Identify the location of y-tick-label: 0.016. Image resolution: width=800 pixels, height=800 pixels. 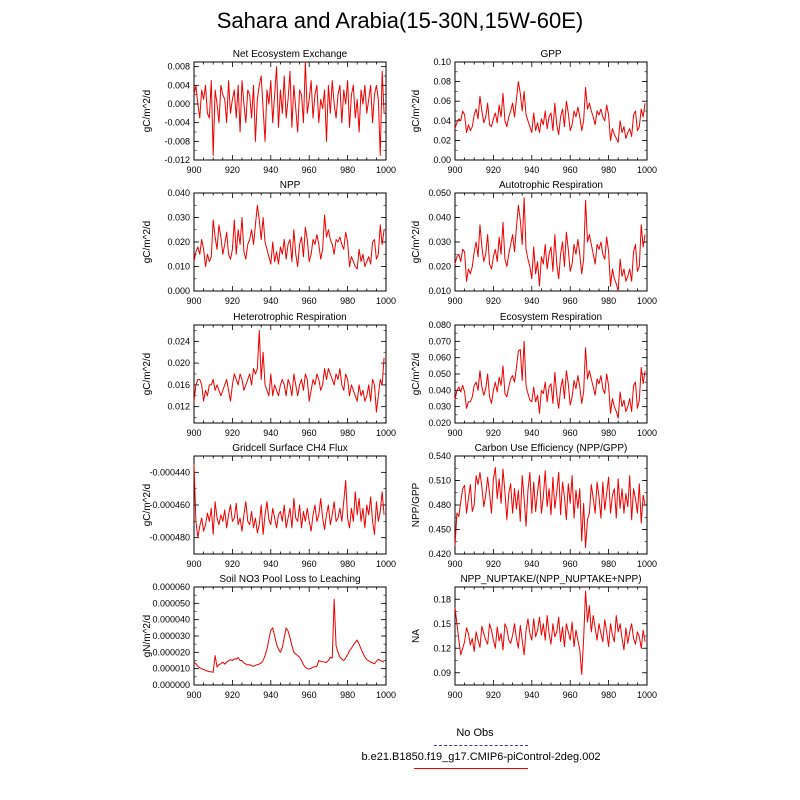
(178, 385).